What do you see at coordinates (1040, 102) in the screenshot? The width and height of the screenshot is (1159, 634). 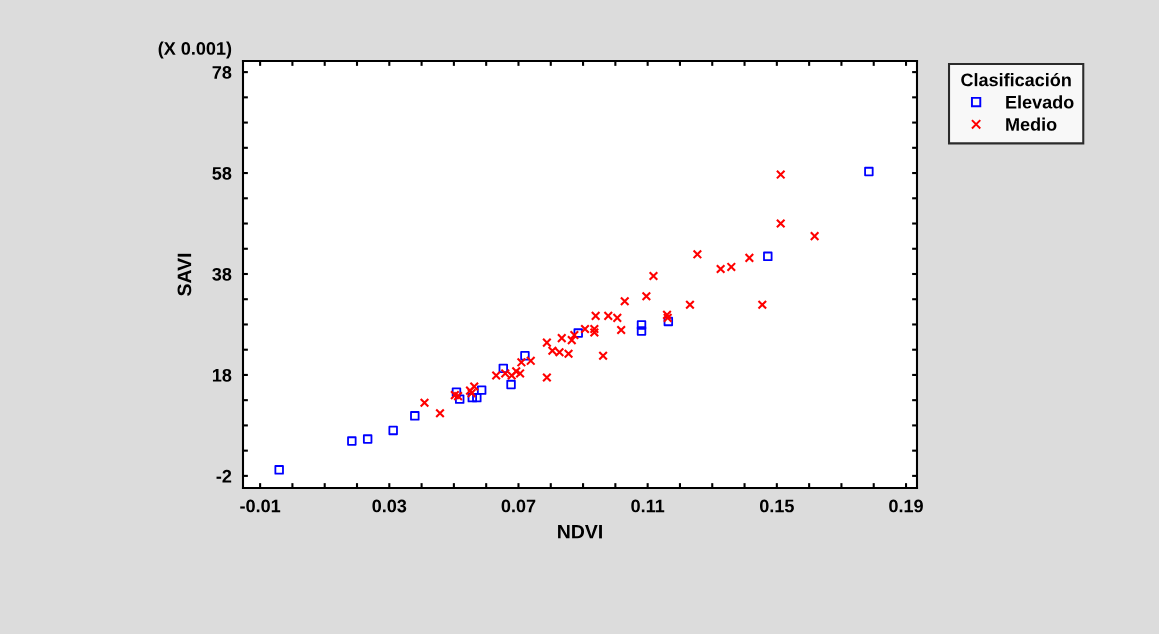 I see `legend-label: Elevado` at bounding box center [1040, 102].